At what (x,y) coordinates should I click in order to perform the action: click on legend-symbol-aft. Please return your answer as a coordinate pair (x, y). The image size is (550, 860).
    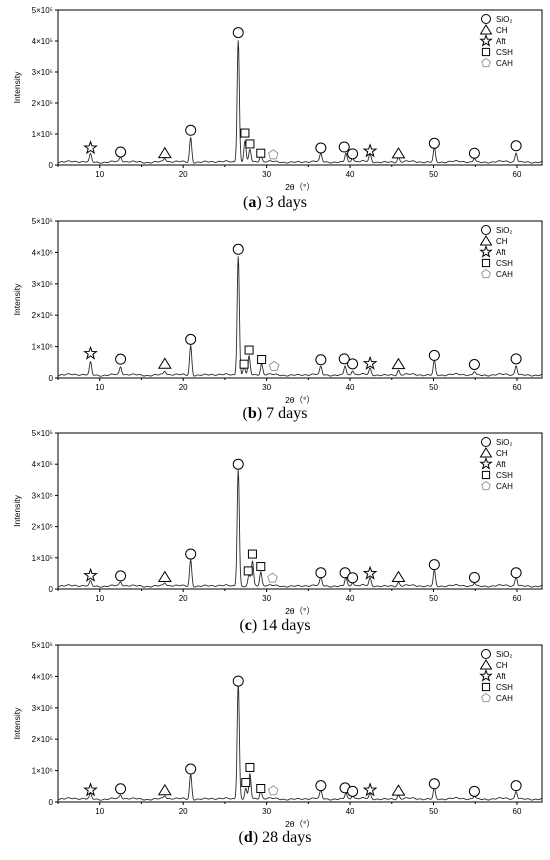
    Looking at the image, I should click on (486, 463).